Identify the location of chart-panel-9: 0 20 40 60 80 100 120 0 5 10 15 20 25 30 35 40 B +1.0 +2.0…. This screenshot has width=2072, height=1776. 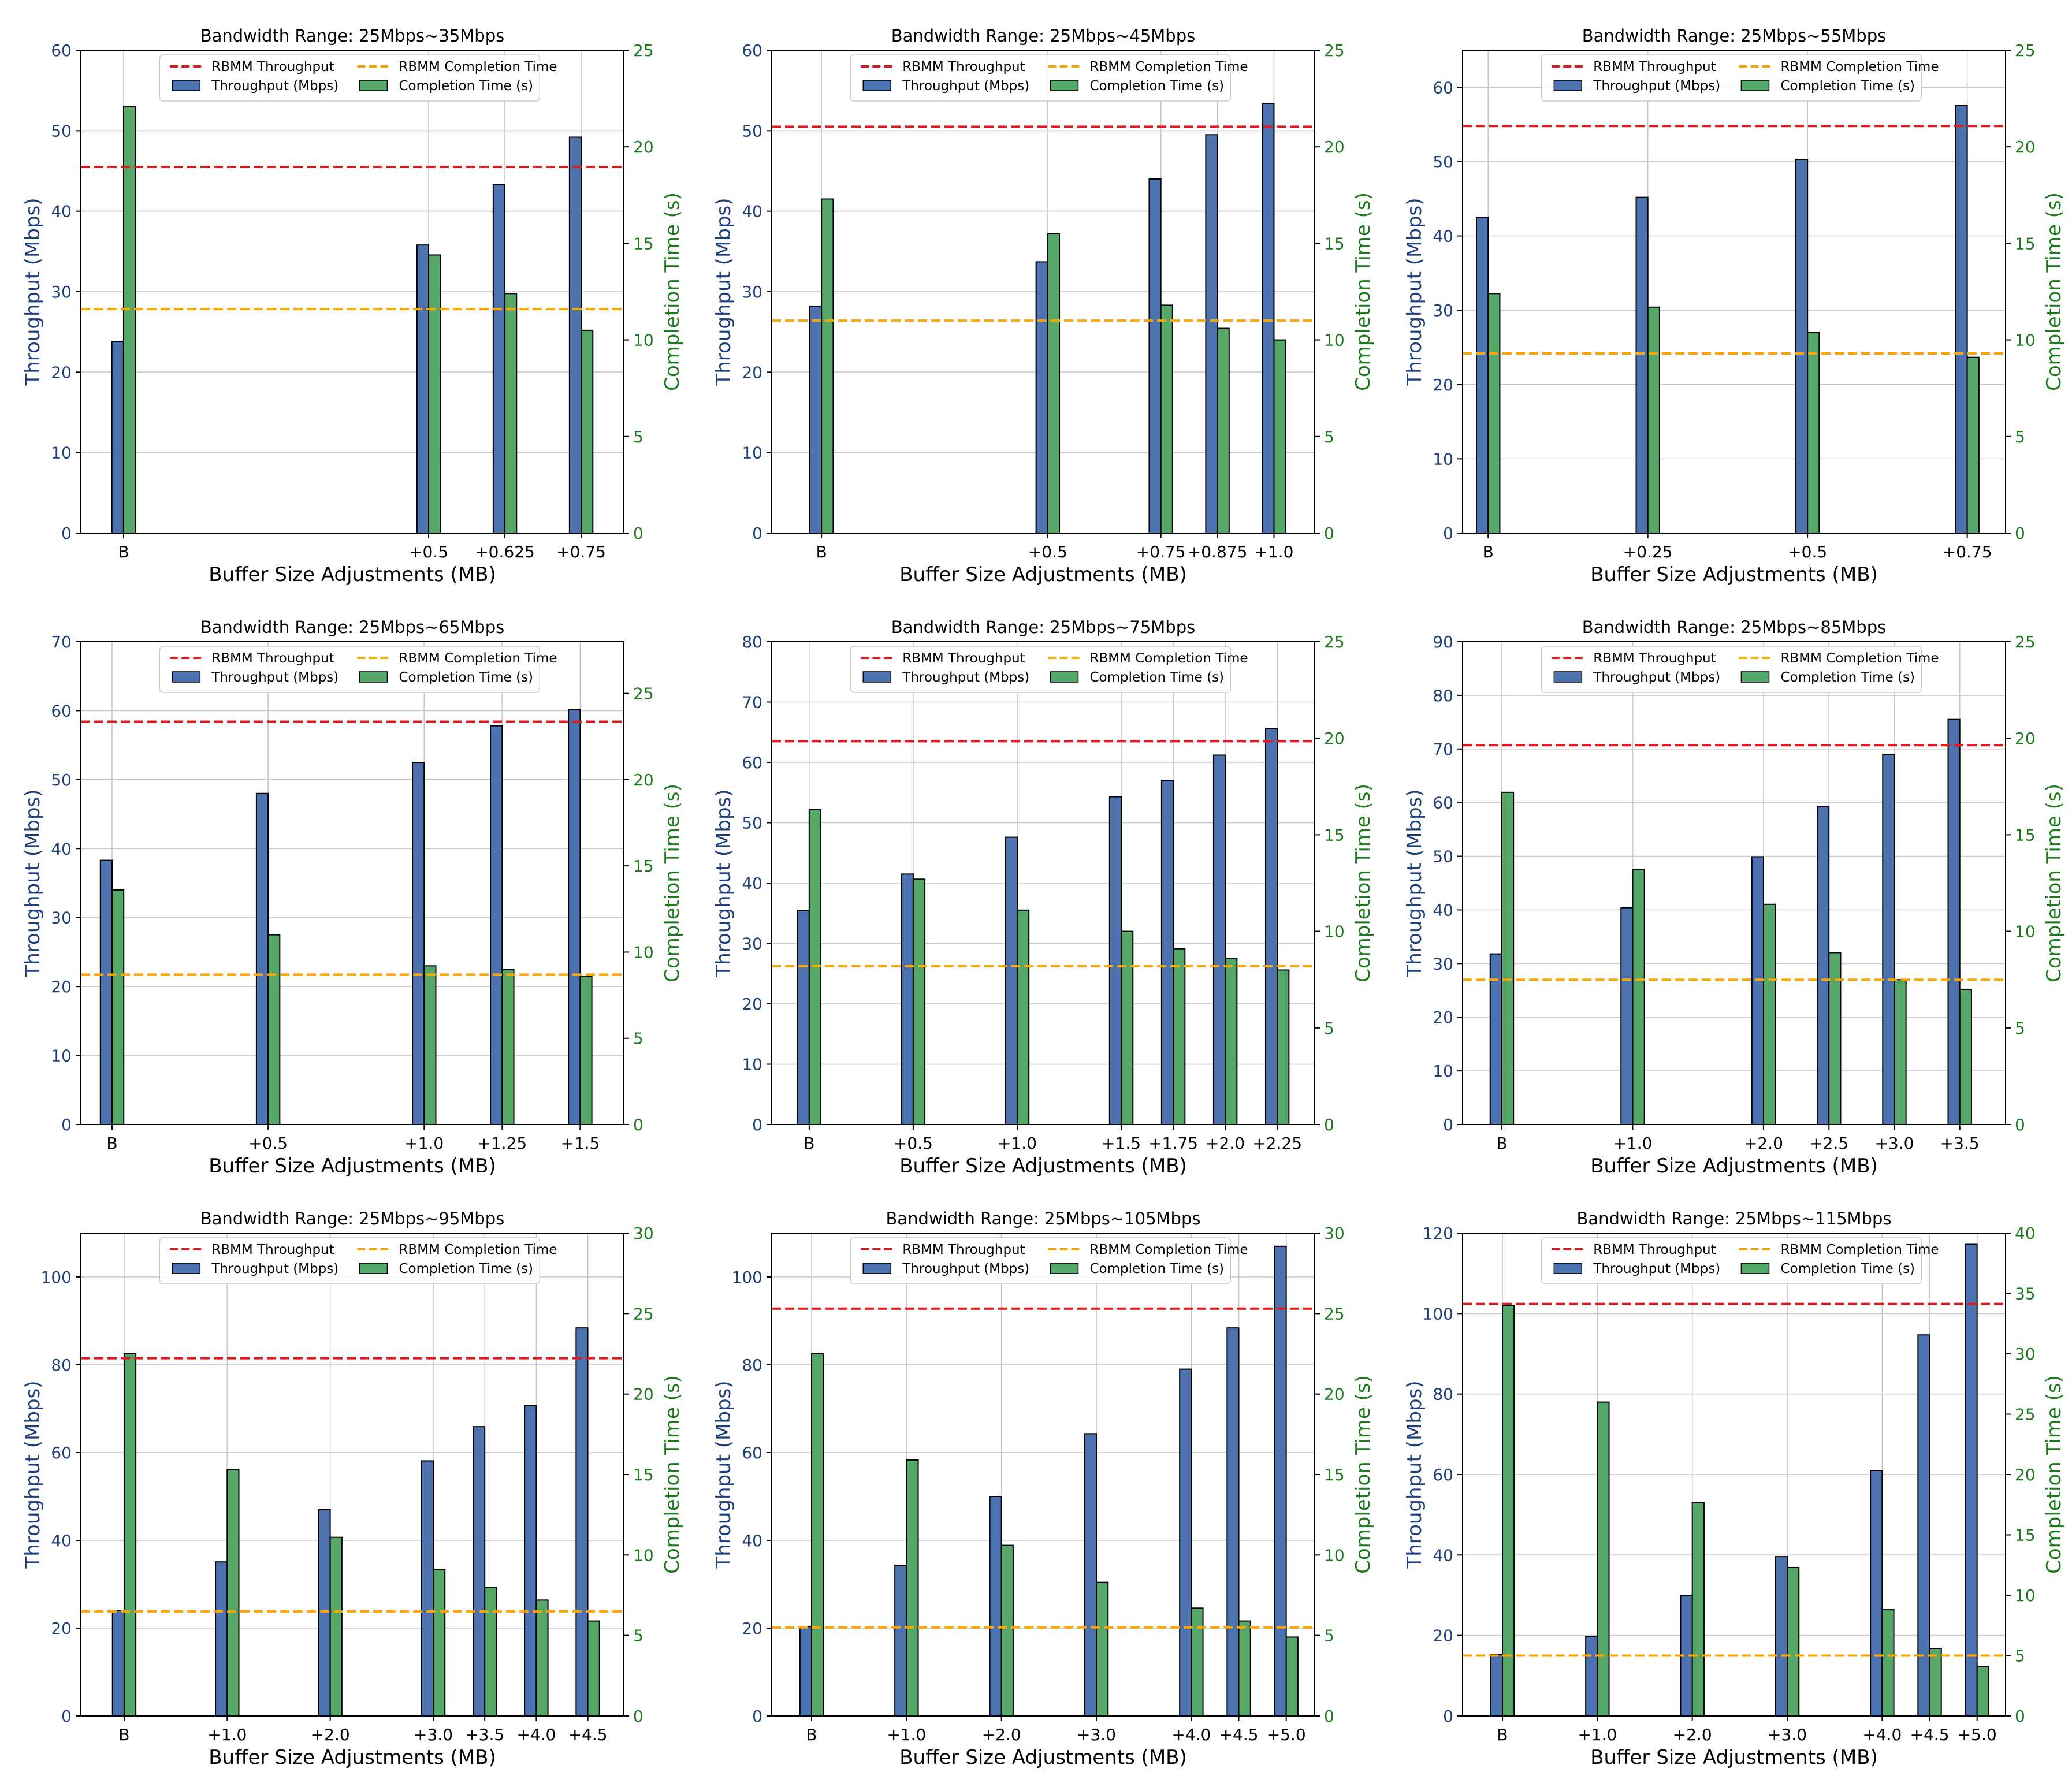
(1727, 1478).